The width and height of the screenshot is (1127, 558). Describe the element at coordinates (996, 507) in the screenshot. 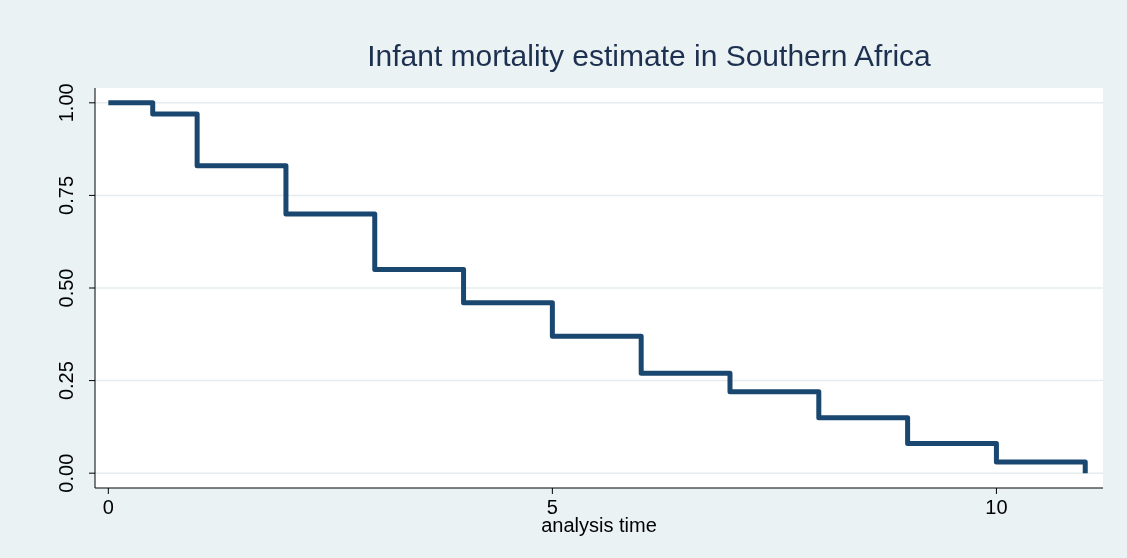

I see `x-tick-label: 10` at that location.